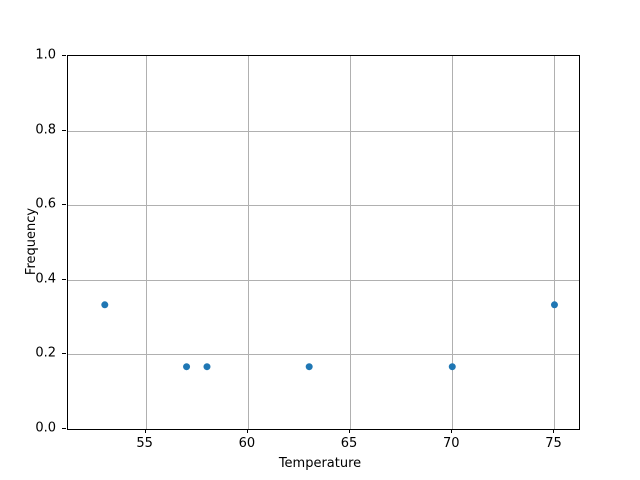  I want to click on x-axis-label: Temperature, so click(320, 463).